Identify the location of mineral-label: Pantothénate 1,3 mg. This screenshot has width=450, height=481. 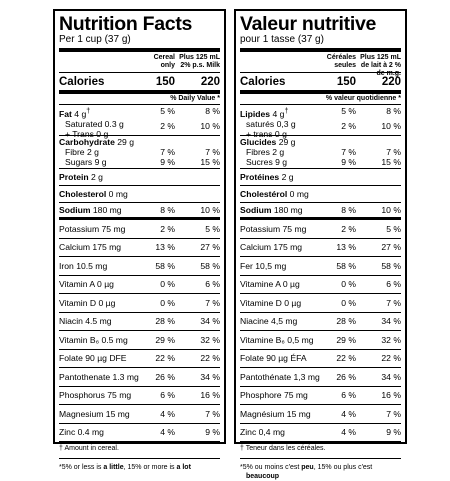
(280, 376).